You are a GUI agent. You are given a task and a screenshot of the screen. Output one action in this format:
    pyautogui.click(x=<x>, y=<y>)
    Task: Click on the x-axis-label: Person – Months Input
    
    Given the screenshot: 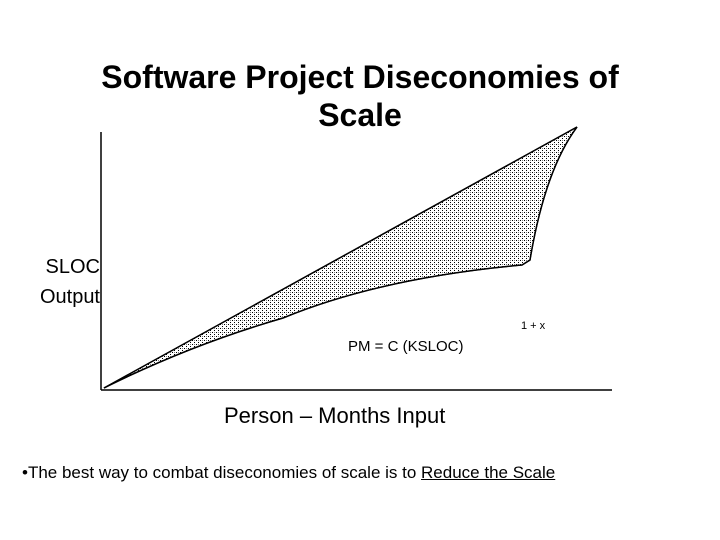 What is the action you would take?
    pyautogui.click(x=335, y=415)
    